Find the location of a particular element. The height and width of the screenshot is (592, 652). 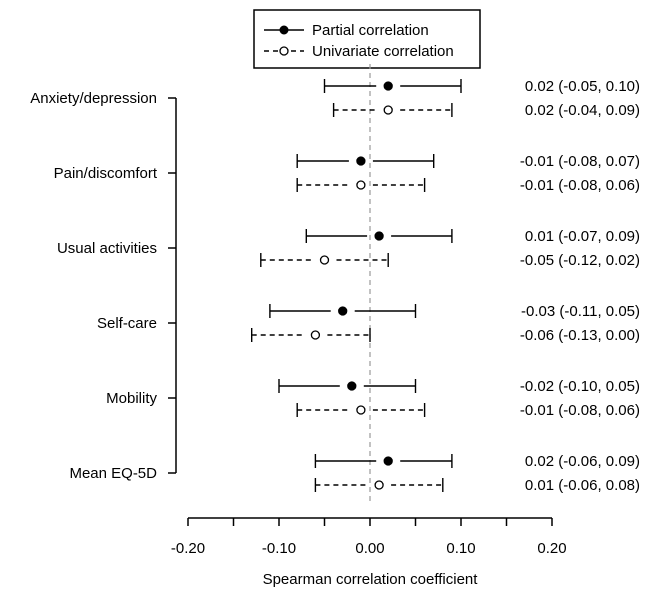

x-tick-label: 0.20 is located at coordinates (551, 548).